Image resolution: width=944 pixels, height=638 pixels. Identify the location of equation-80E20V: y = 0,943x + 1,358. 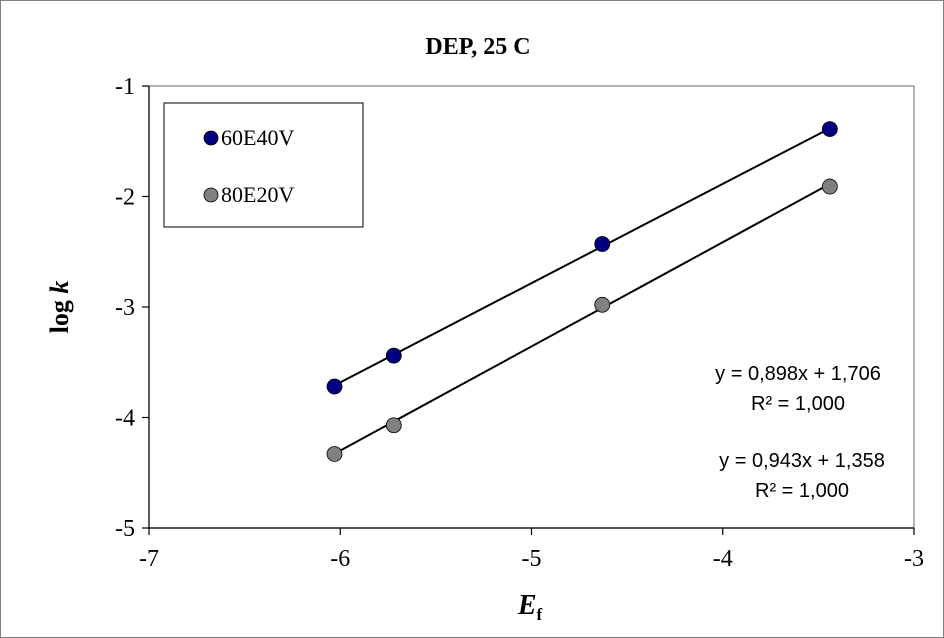
(802, 461).